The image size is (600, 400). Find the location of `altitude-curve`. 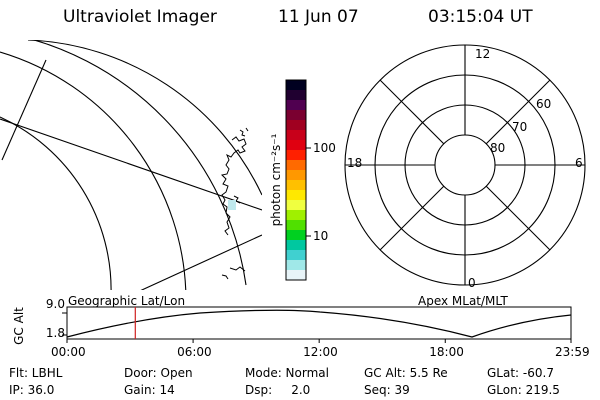

altitude-curve is located at coordinates (319, 323).